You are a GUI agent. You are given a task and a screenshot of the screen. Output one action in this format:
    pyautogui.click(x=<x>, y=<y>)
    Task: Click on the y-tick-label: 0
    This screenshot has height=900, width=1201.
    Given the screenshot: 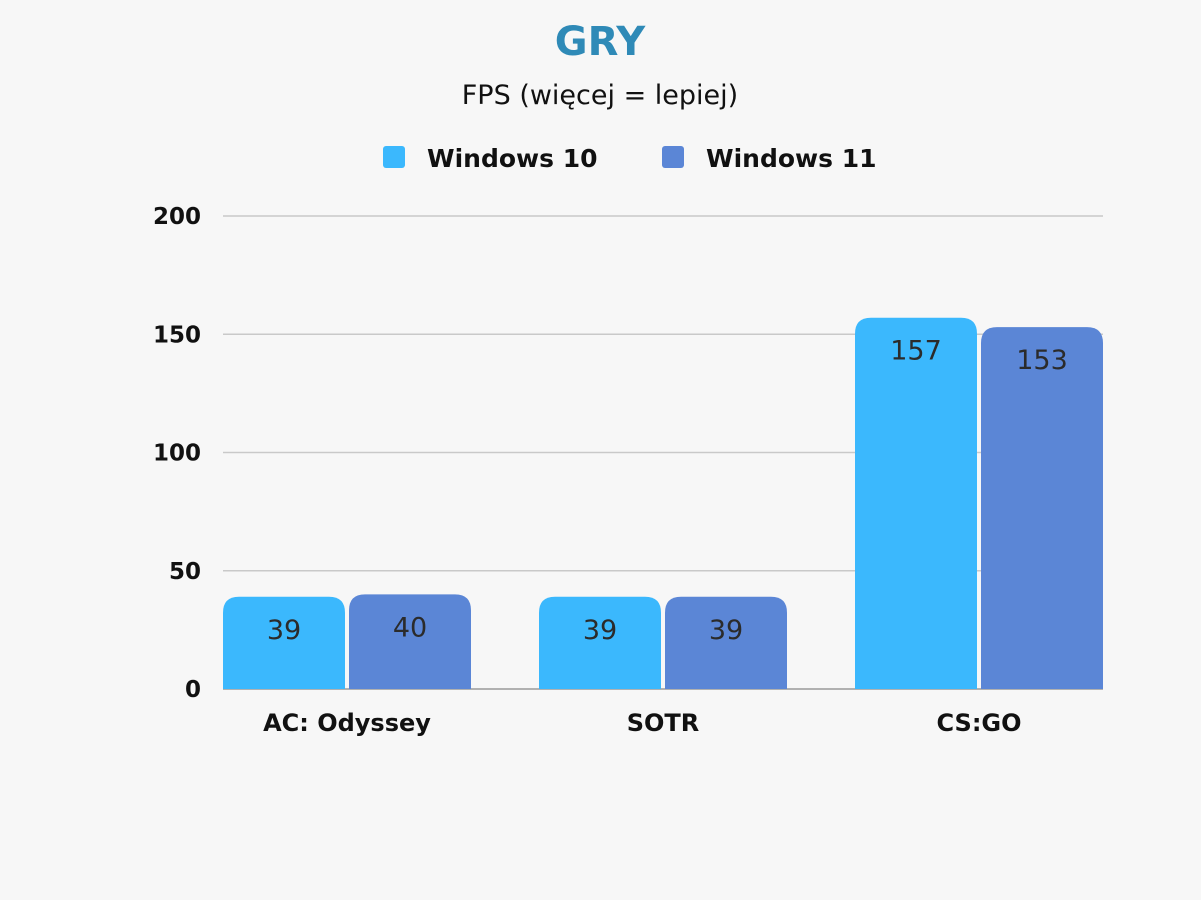 What is the action you would take?
    pyautogui.click(x=193, y=690)
    